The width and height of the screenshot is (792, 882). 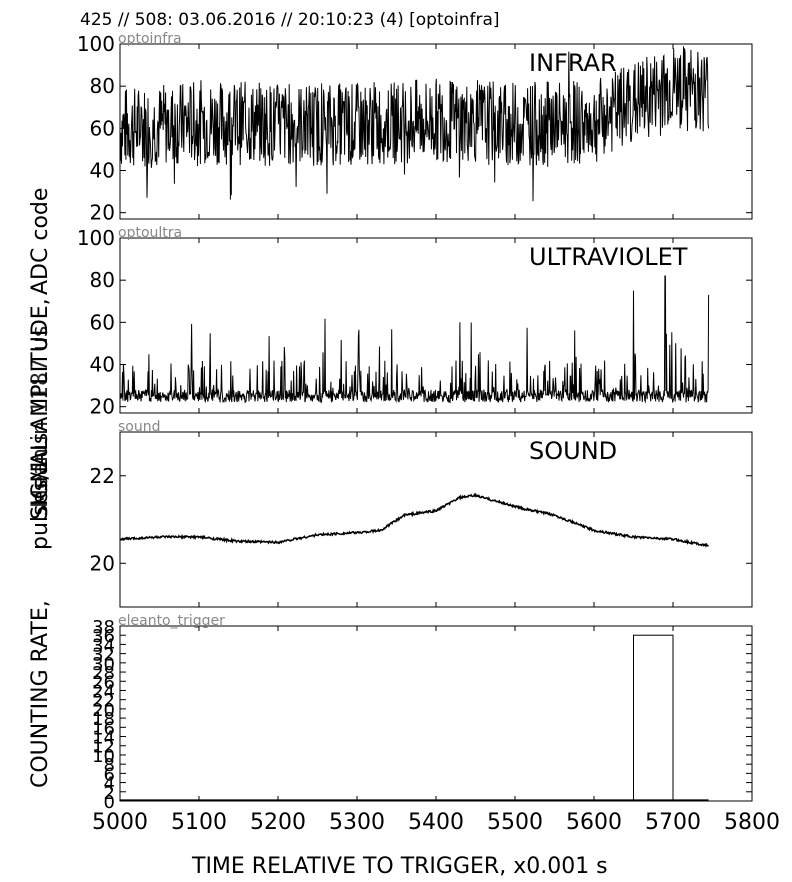 I want to click on y-tick-label: 14, so click(x=103, y=738).